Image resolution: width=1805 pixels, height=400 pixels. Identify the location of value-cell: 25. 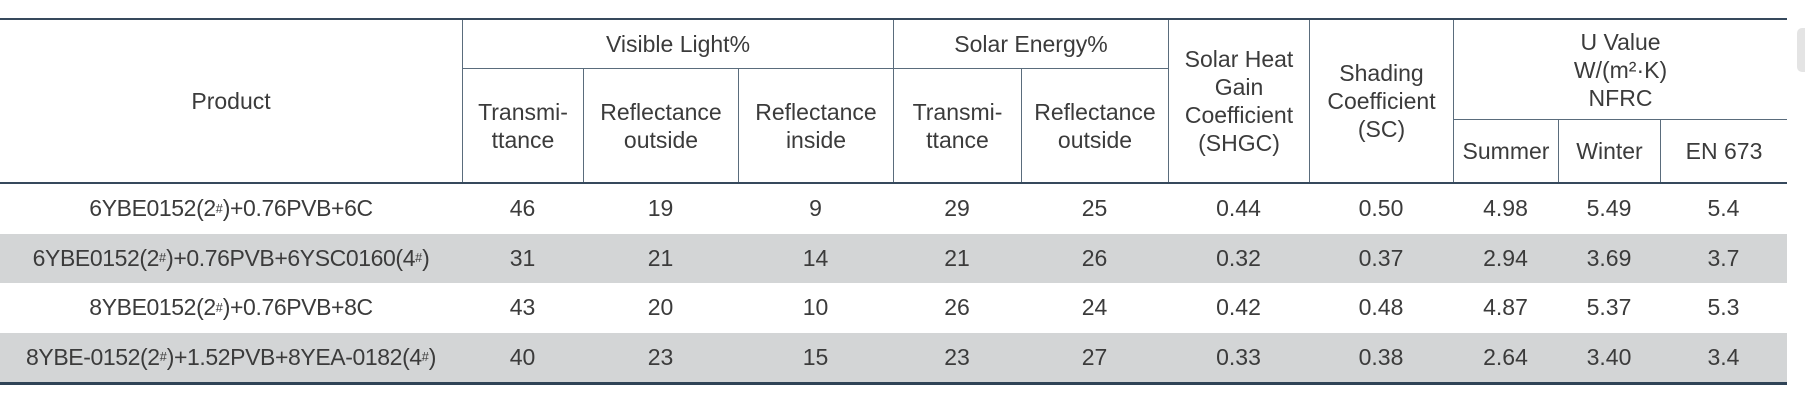
(1094, 208).